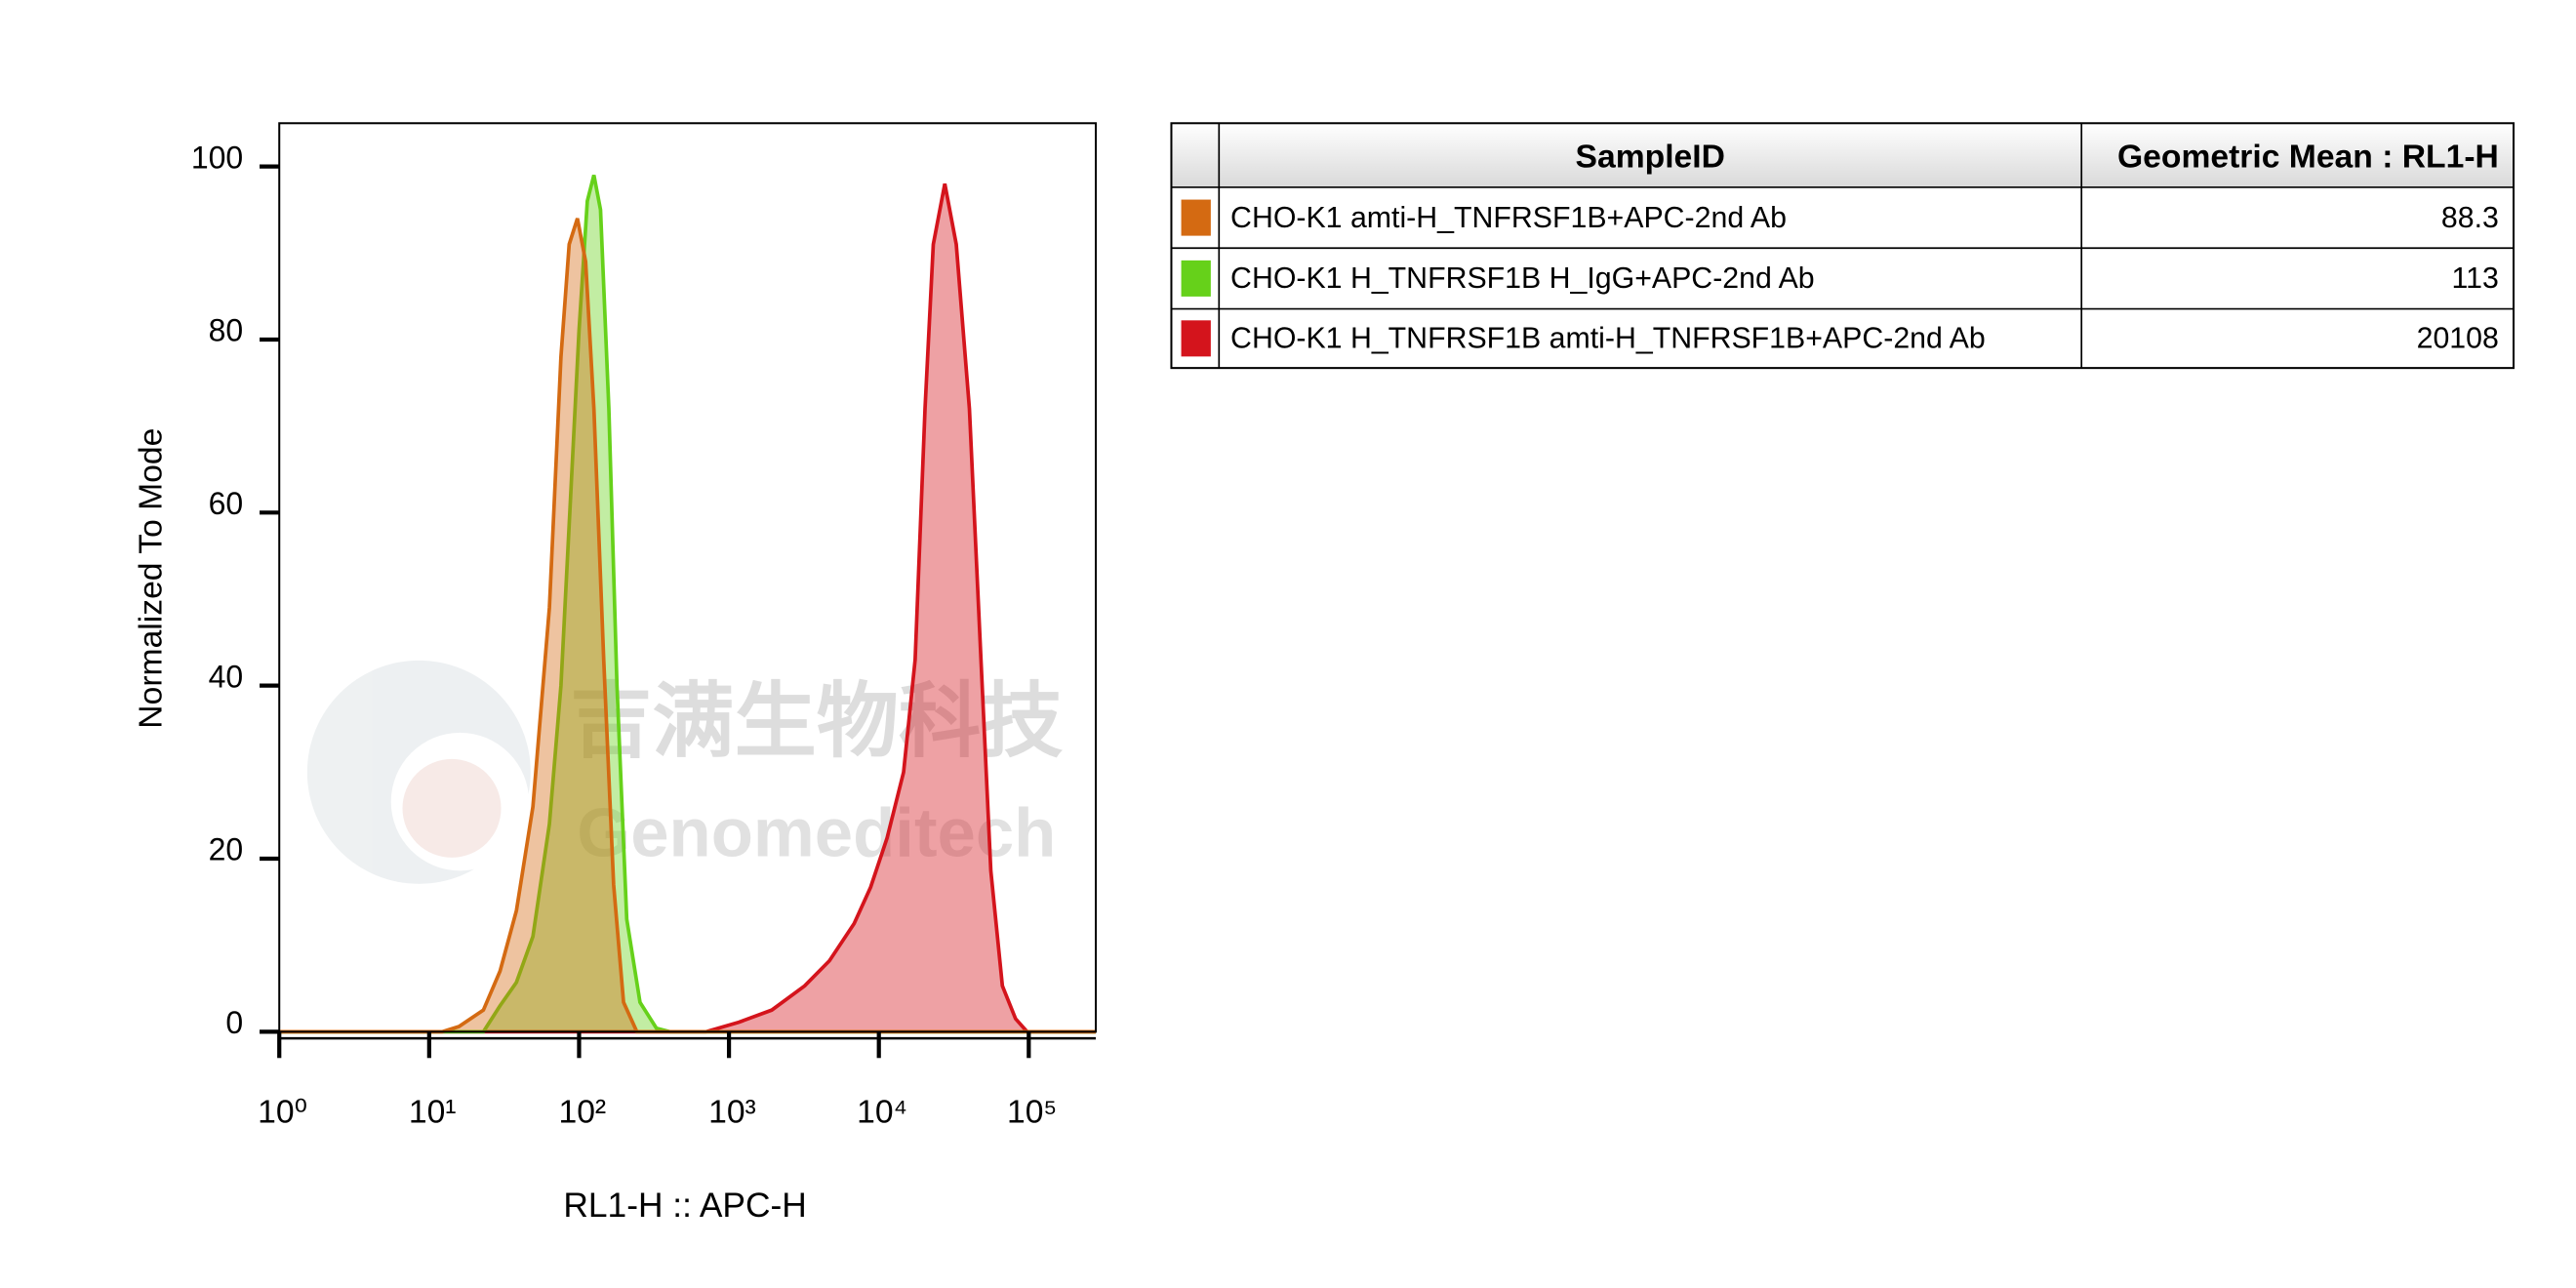 The height and width of the screenshot is (1288, 2576). I want to click on watermark-logo, so click(452, 808).